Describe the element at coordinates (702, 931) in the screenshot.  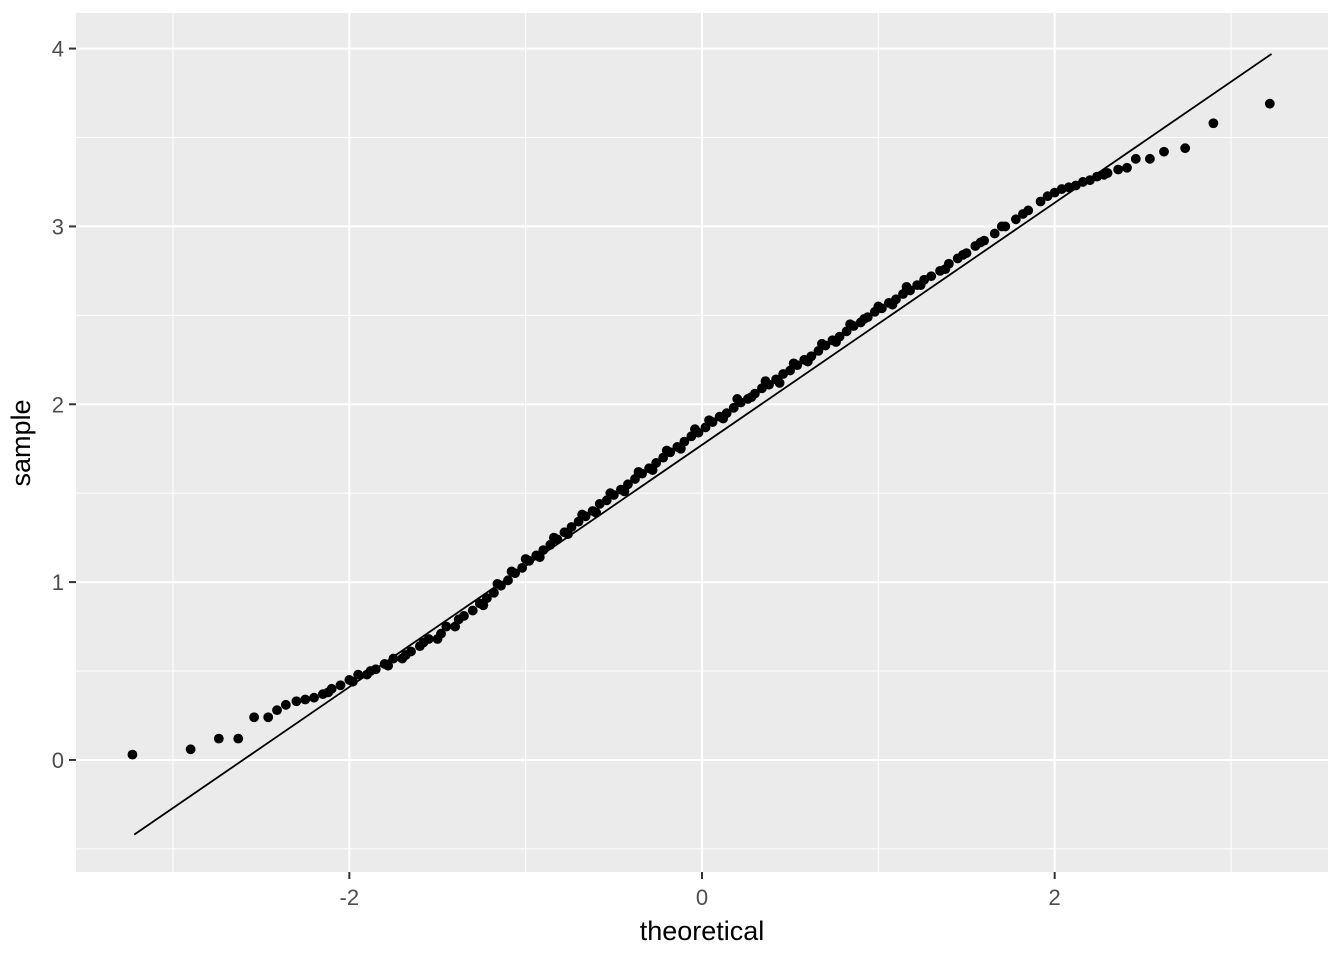
I see `x-axis-title: theoretical` at that location.